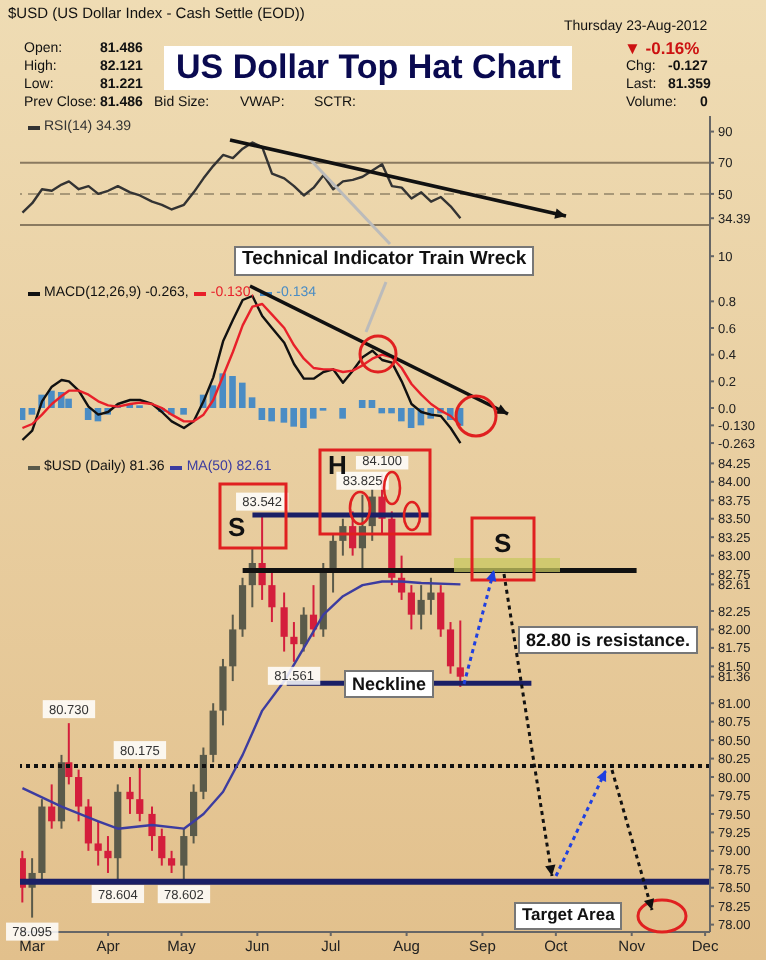 The width and height of the screenshot is (766, 960). What do you see at coordinates (337, 465) in the screenshot?
I see `annotation: H` at bounding box center [337, 465].